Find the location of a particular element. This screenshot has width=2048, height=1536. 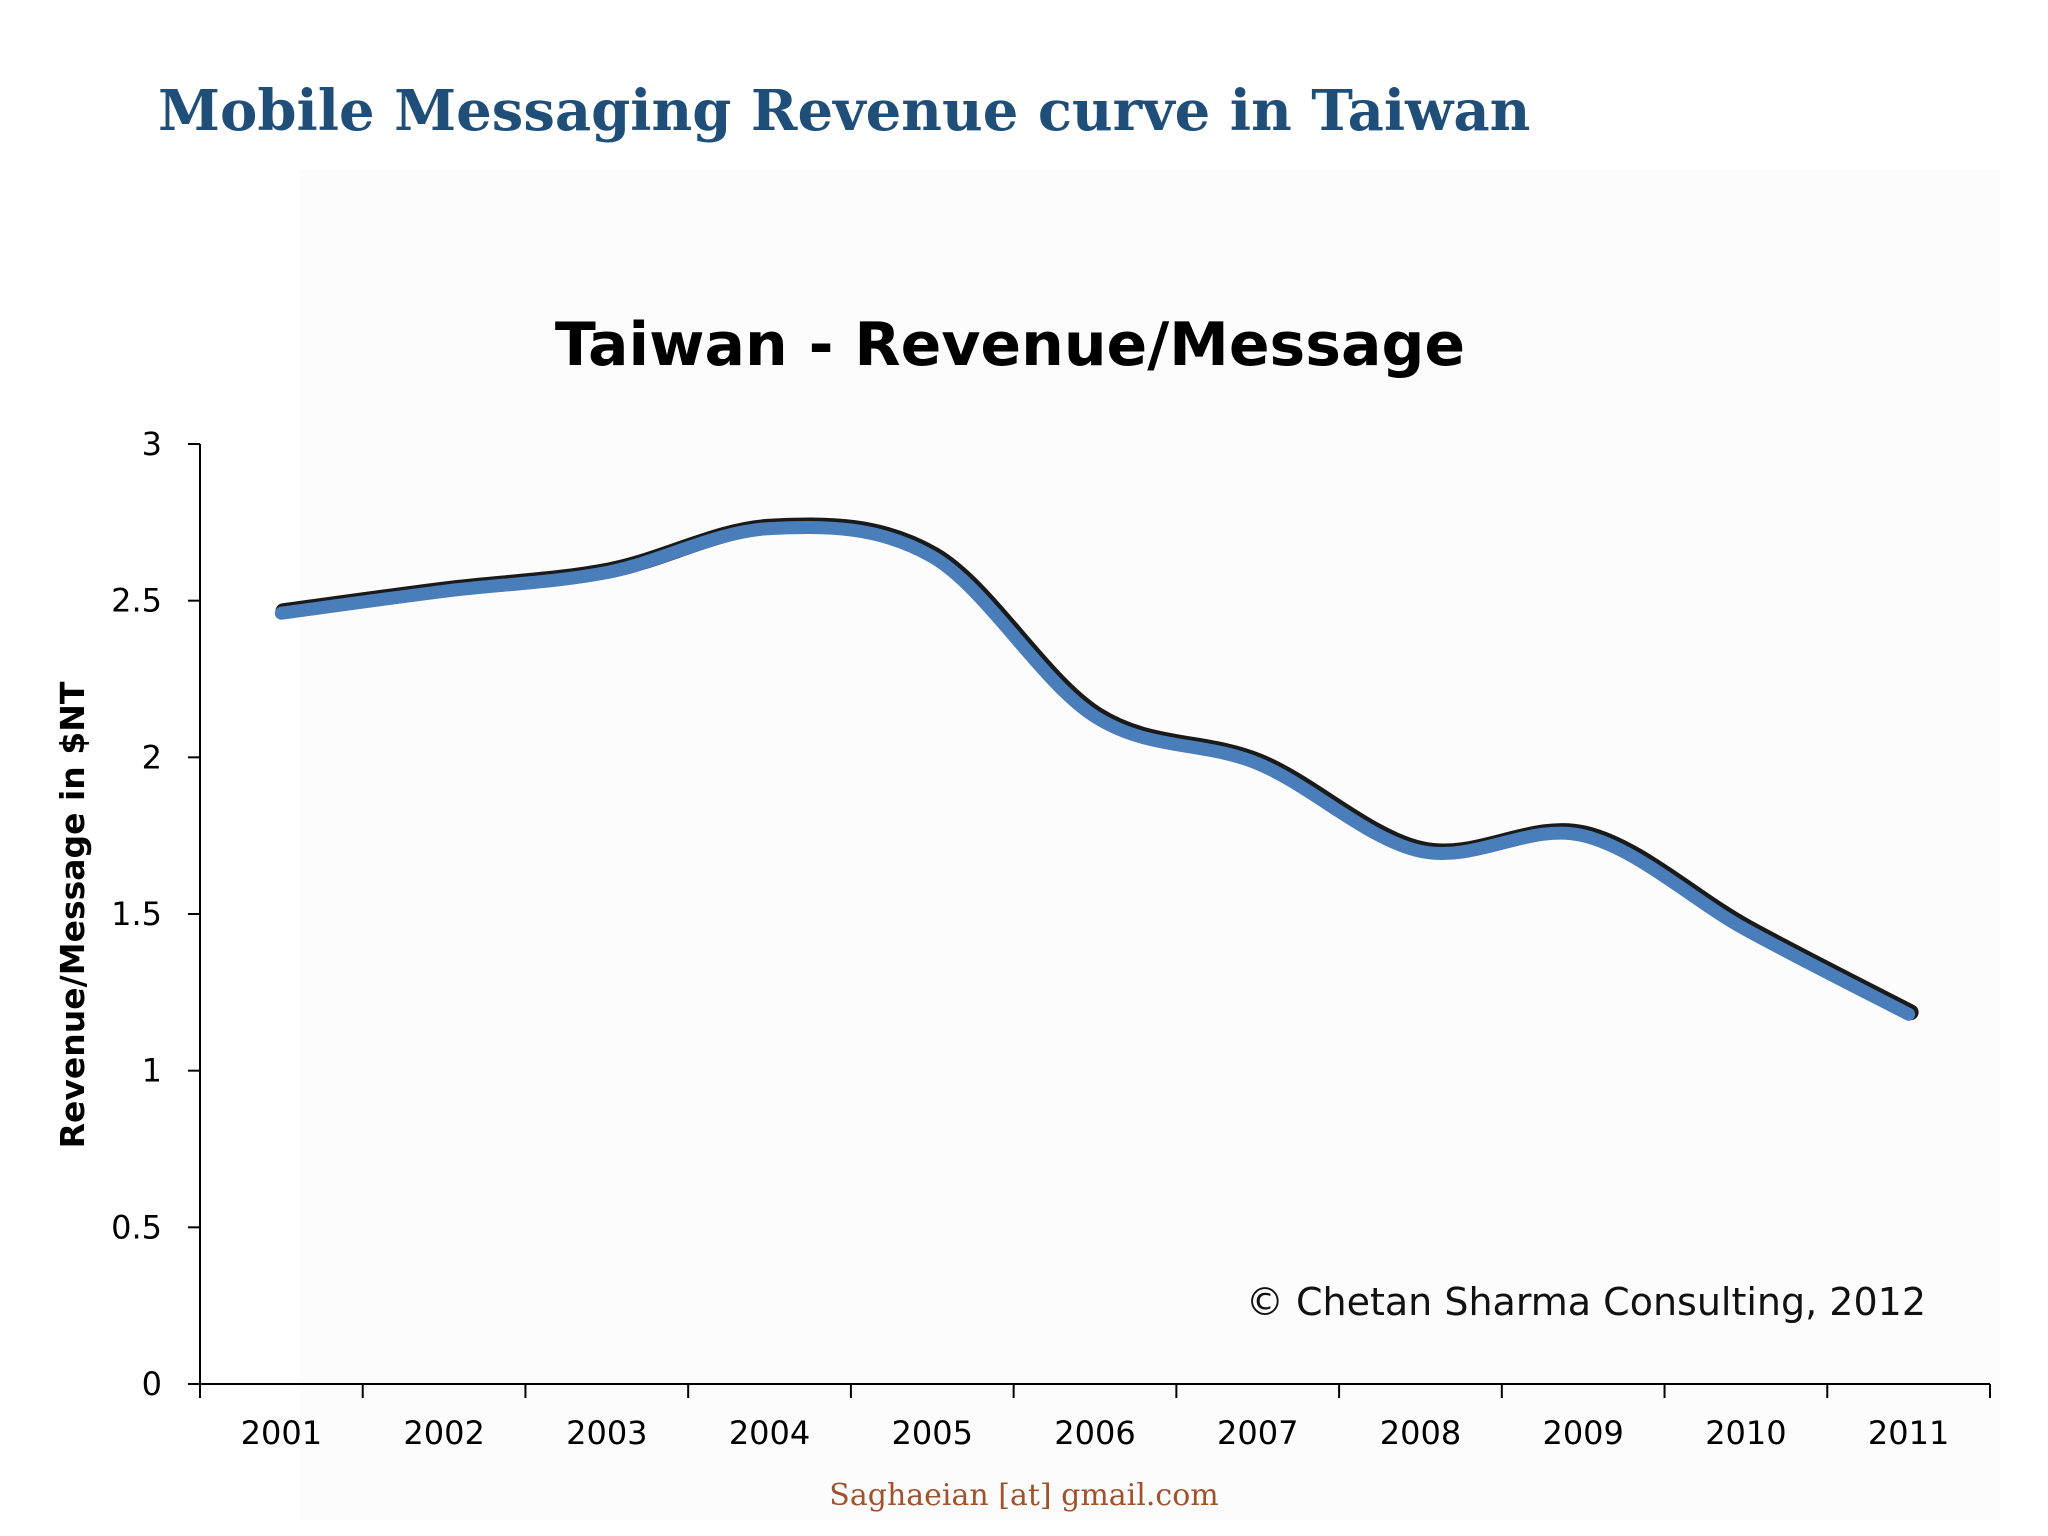

x-tick-label: 2002 is located at coordinates (443, 1433).